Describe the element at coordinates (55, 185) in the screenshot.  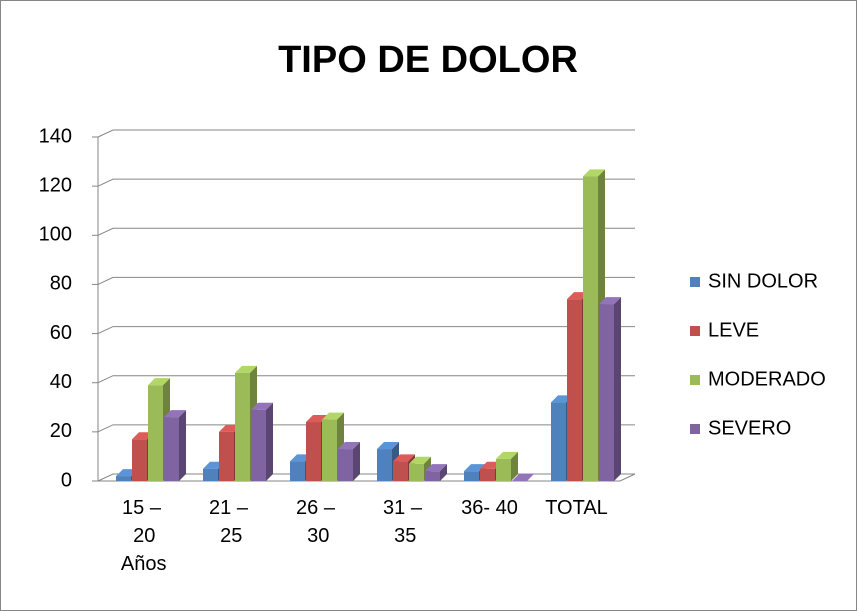
I see `y-tick-label: 120` at that location.